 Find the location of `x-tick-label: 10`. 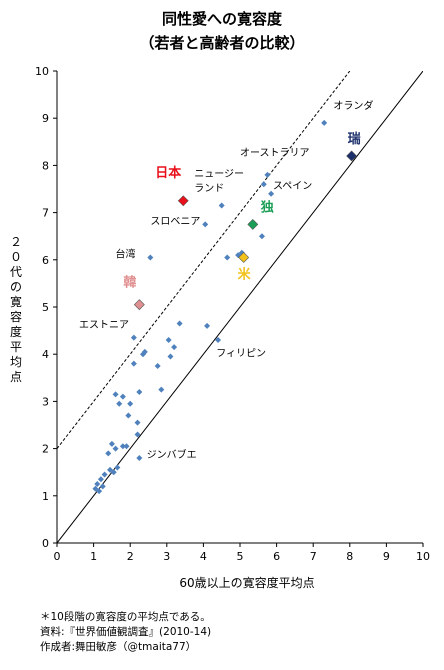

x-tick-label: 10 is located at coordinates (423, 556).